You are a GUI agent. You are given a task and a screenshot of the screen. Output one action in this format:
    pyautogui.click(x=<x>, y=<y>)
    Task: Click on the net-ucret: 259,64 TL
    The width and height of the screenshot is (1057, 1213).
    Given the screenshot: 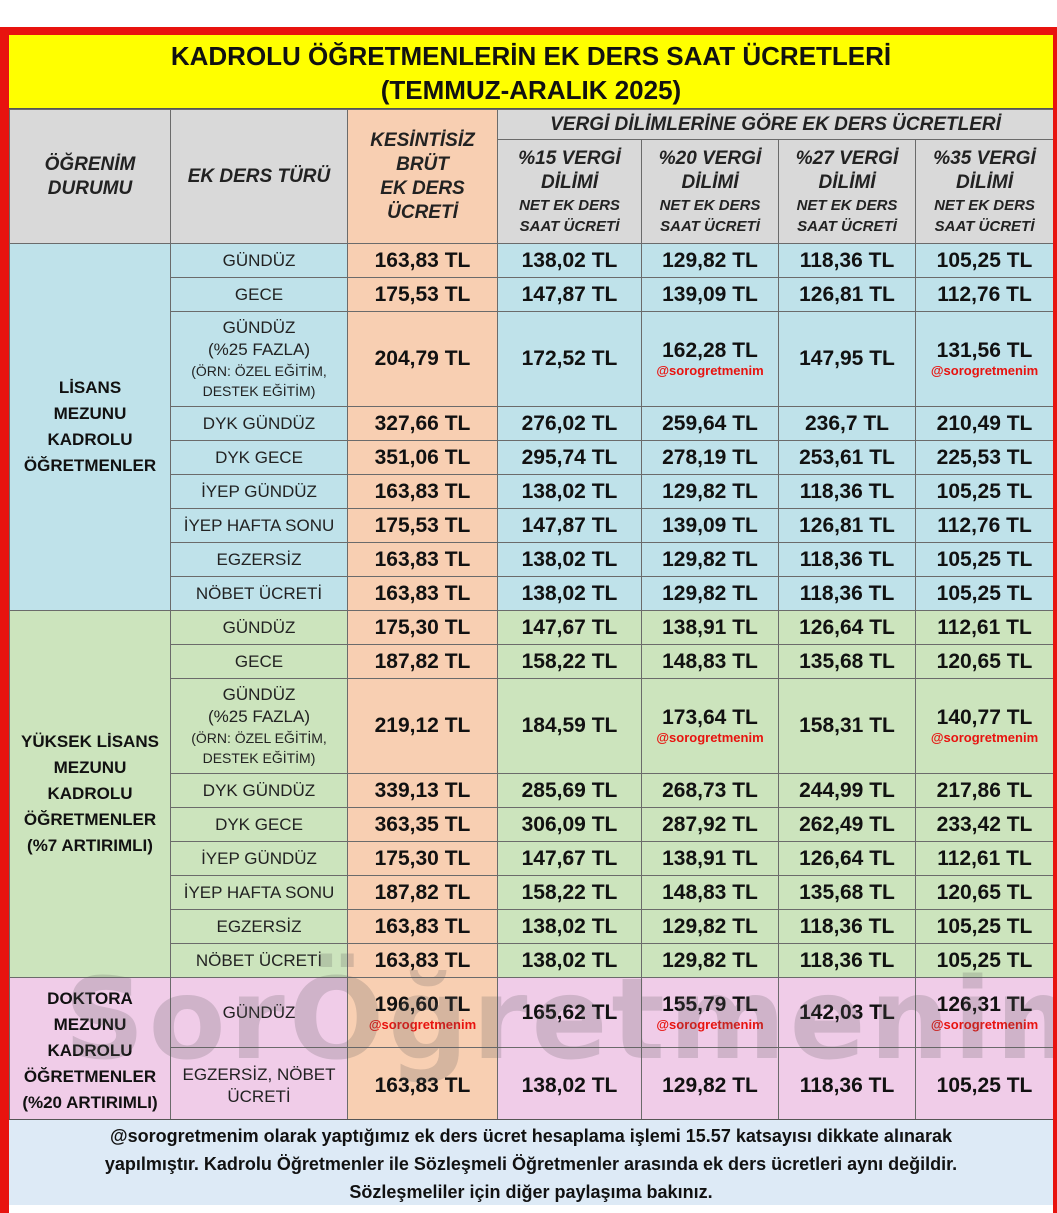 What is the action you would take?
    pyautogui.click(x=710, y=423)
    